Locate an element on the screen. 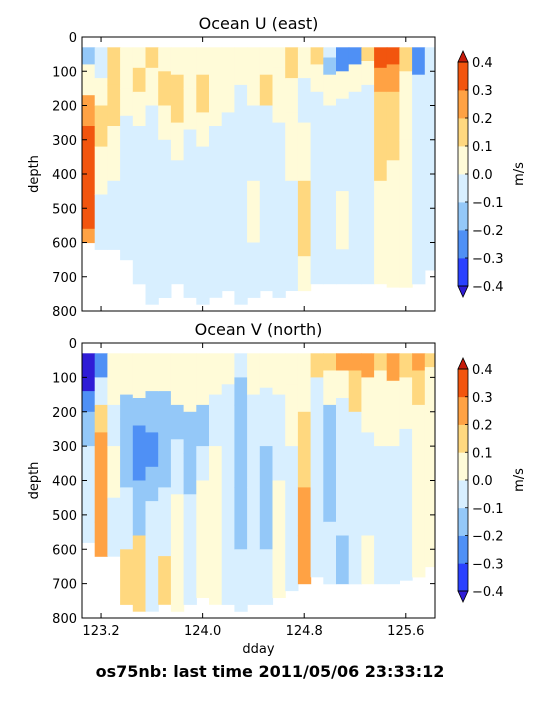  colorbar-tick-label: −0.4 is located at coordinates (488, 592).